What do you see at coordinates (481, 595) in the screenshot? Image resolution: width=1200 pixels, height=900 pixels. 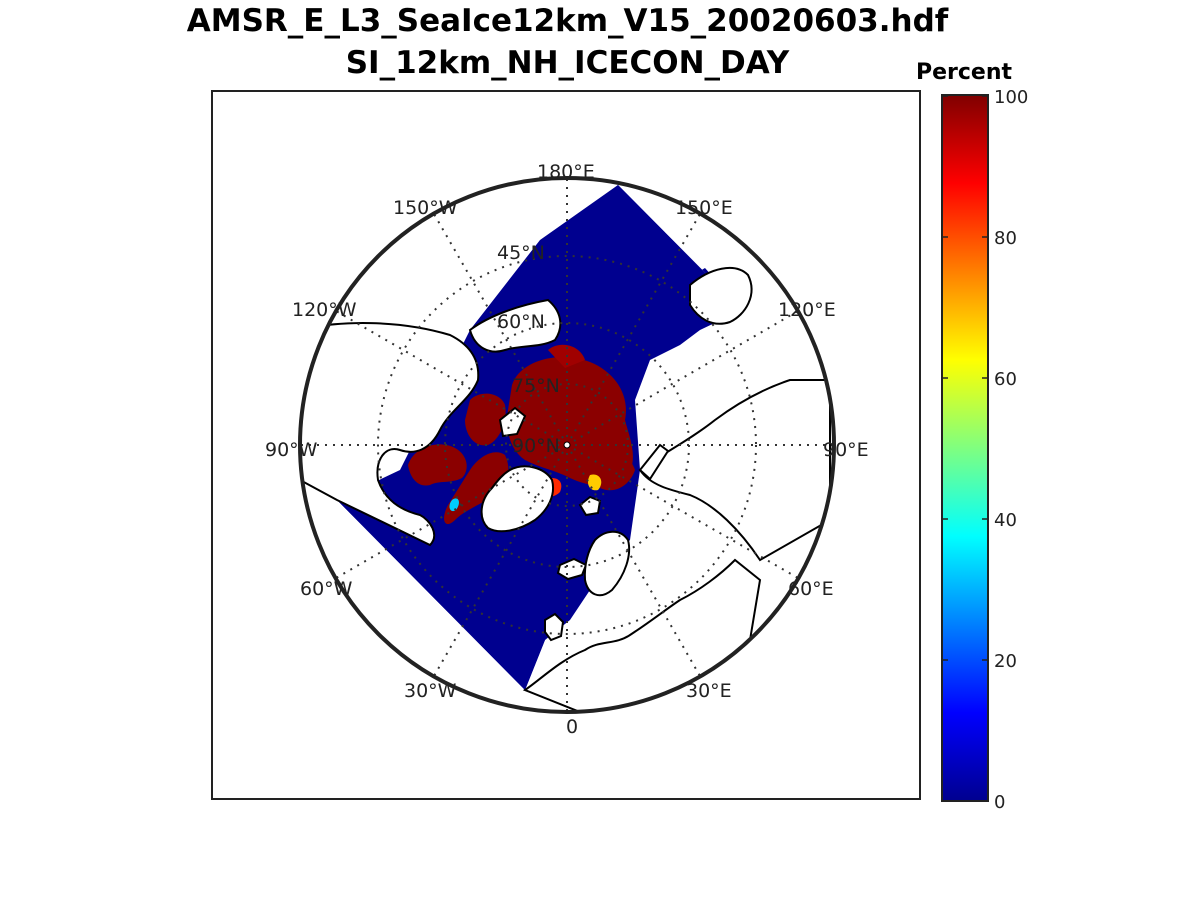 I see `ocean-atlantic` at bounding box center [481, 595].